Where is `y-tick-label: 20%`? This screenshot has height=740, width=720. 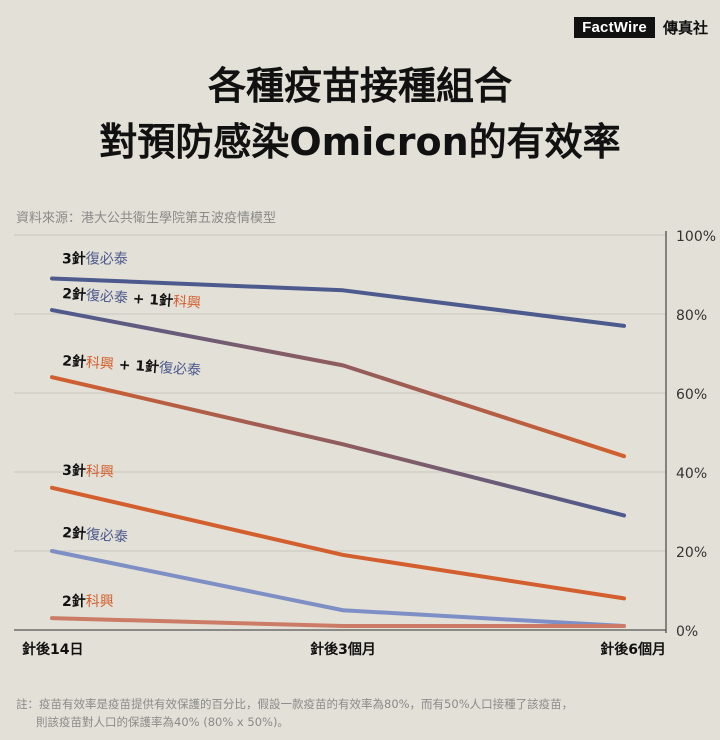
y-tick-label: 20% is located at coordinates (691, 553).